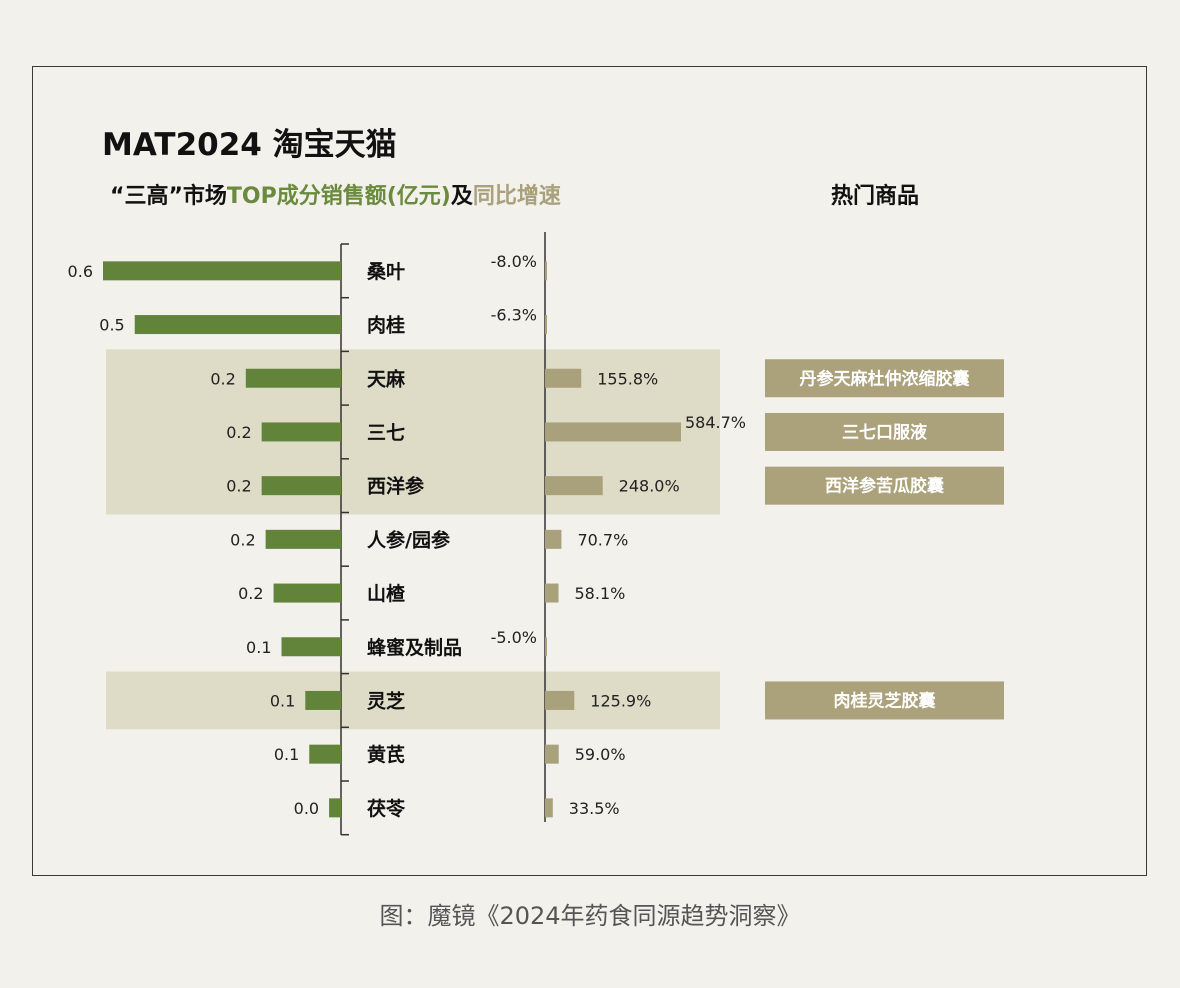 Image resolution: width=1180 pixels, height=988 pixels. I want to click on sales-value-label: 0.0, so click(306, 808).